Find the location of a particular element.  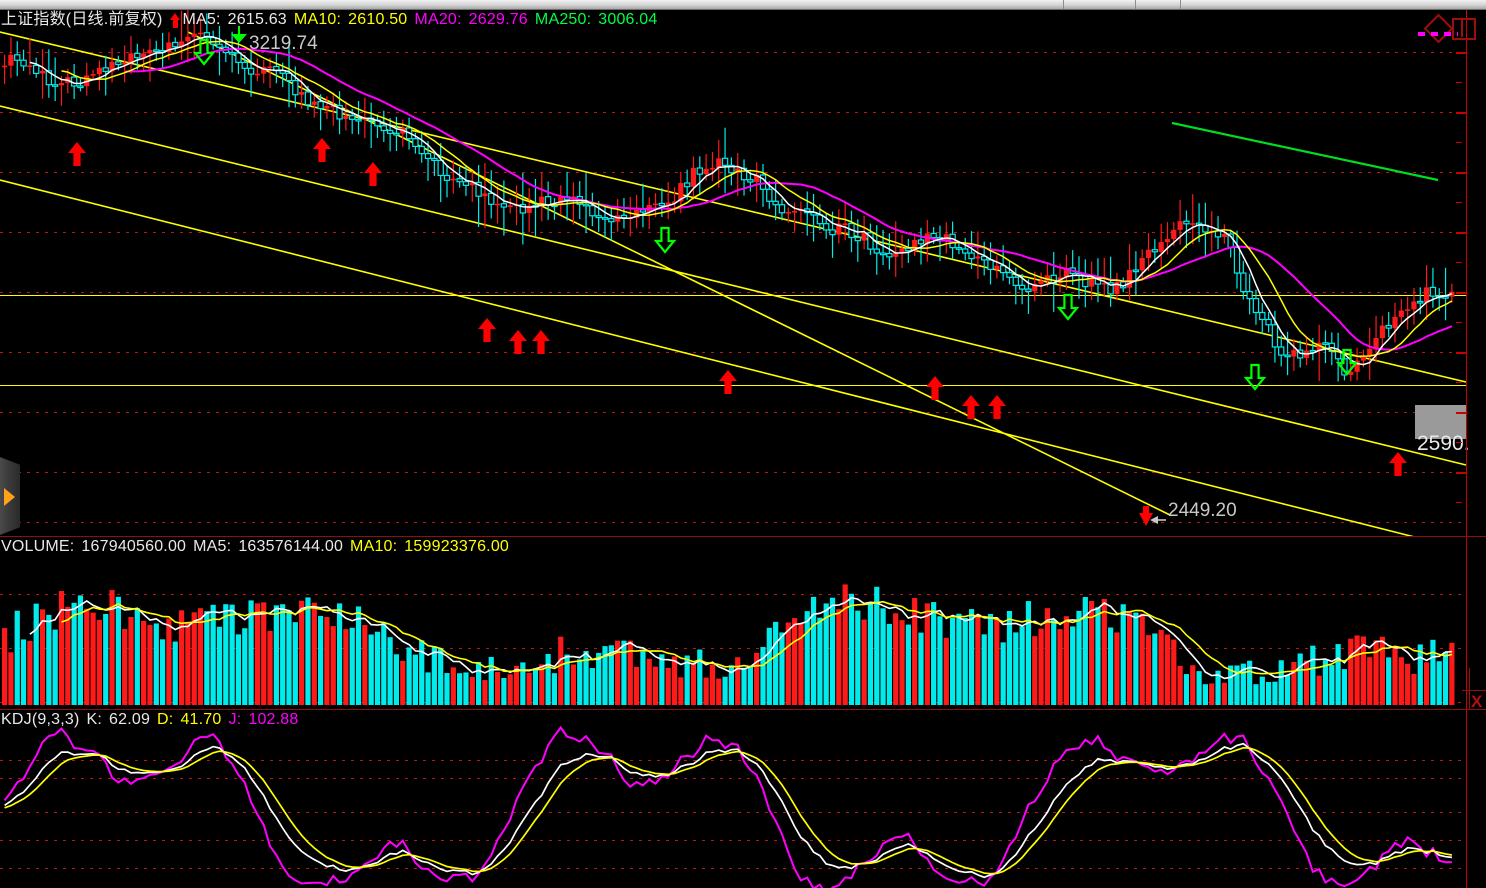

ma5-value: 2615.63 is located at coordinates (257, 19).